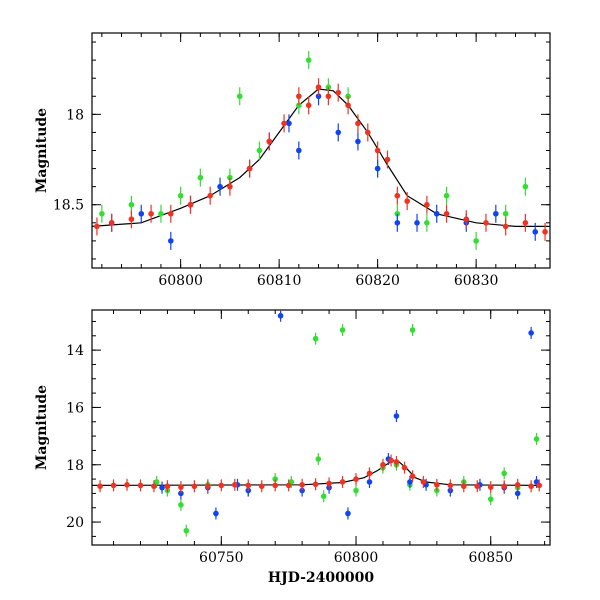 The height and width of the screenshot is (600, 600). Describe the element at coordinates (321, 578) in the screenshot. I see `x-axis-label: HJD-2400000` at that location.